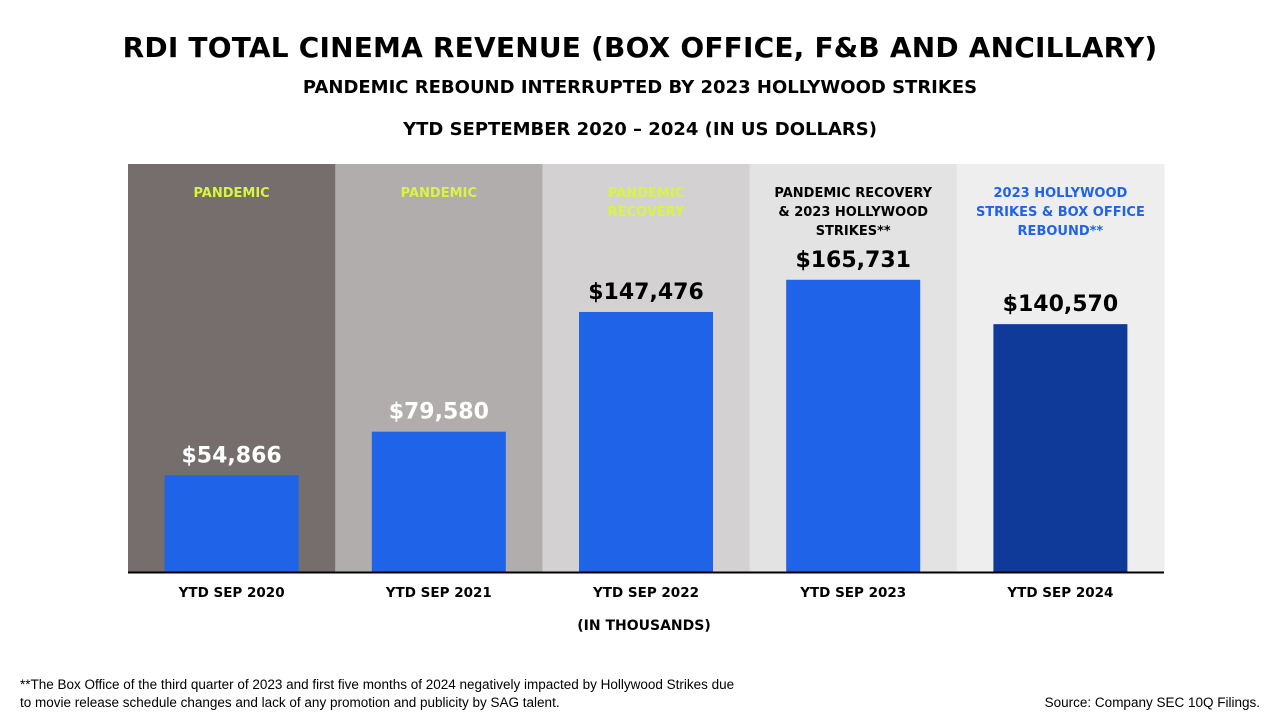  I want to click on x-tick-label: YTD SEP 2023, so click(852, 593).